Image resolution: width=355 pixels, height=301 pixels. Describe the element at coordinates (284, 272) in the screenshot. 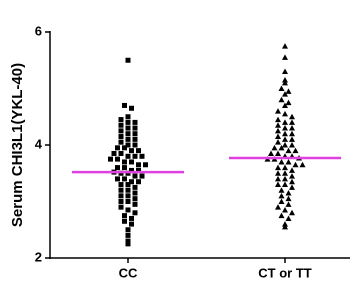

I see `x-tick-label: CT or TT` at that location.